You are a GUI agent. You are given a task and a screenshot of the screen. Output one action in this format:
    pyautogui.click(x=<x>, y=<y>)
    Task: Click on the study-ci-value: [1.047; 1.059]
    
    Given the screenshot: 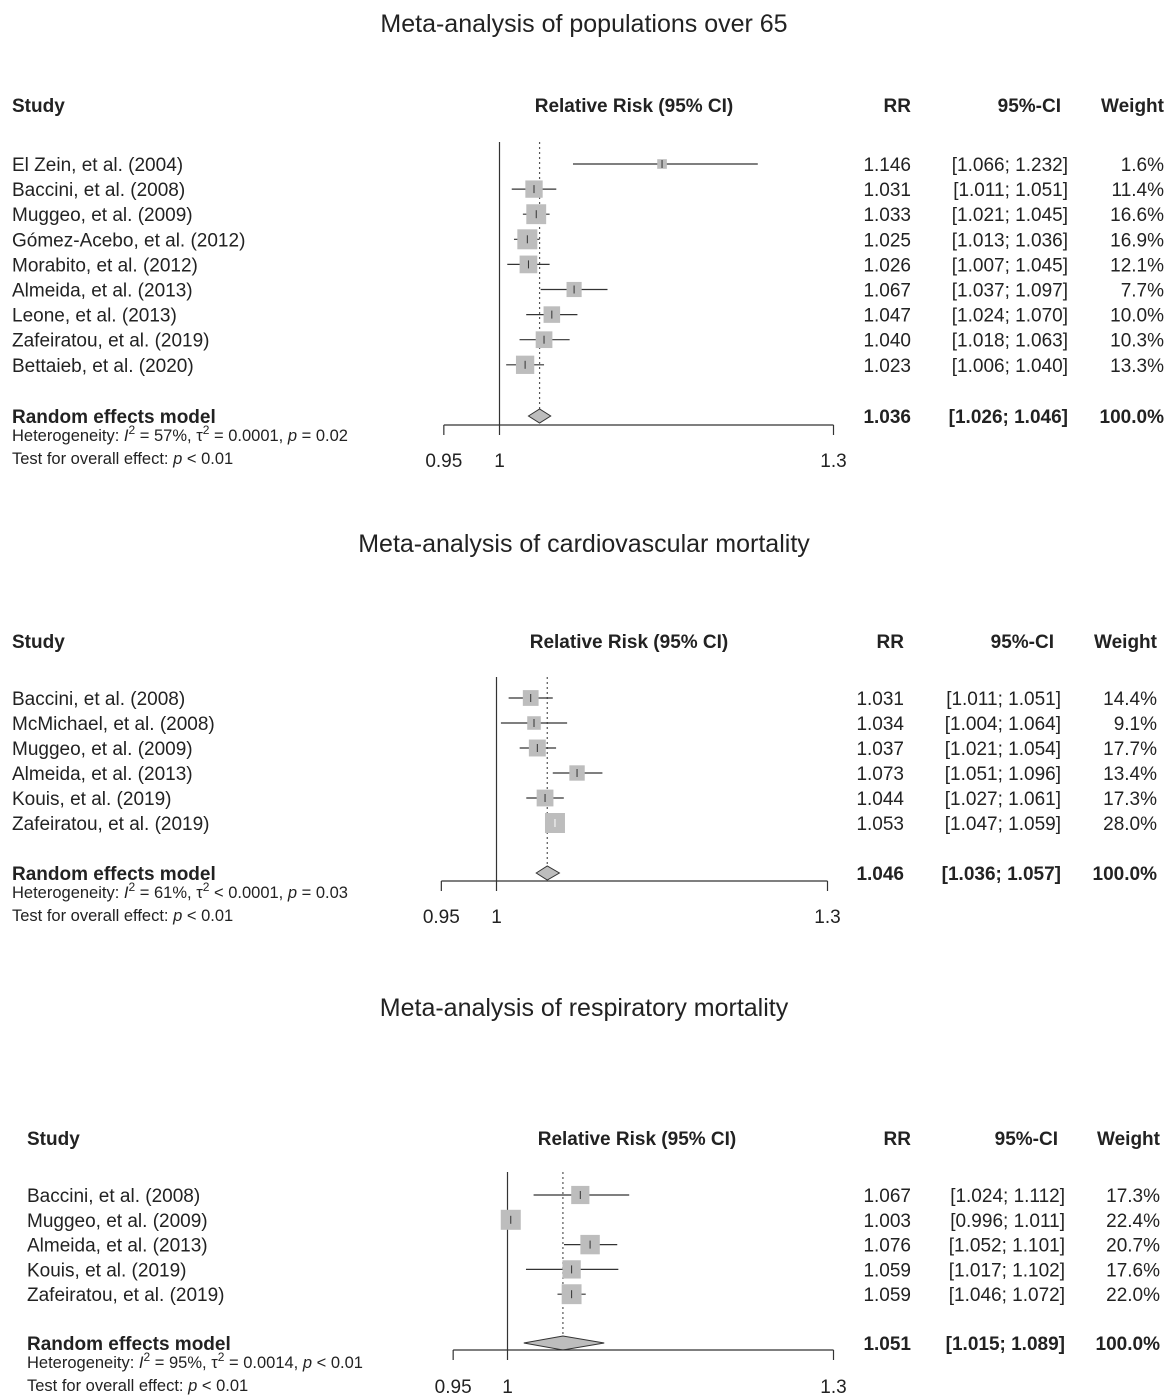 What is the action you would take?
    pyautogui.click(x=1003, y=824)
    